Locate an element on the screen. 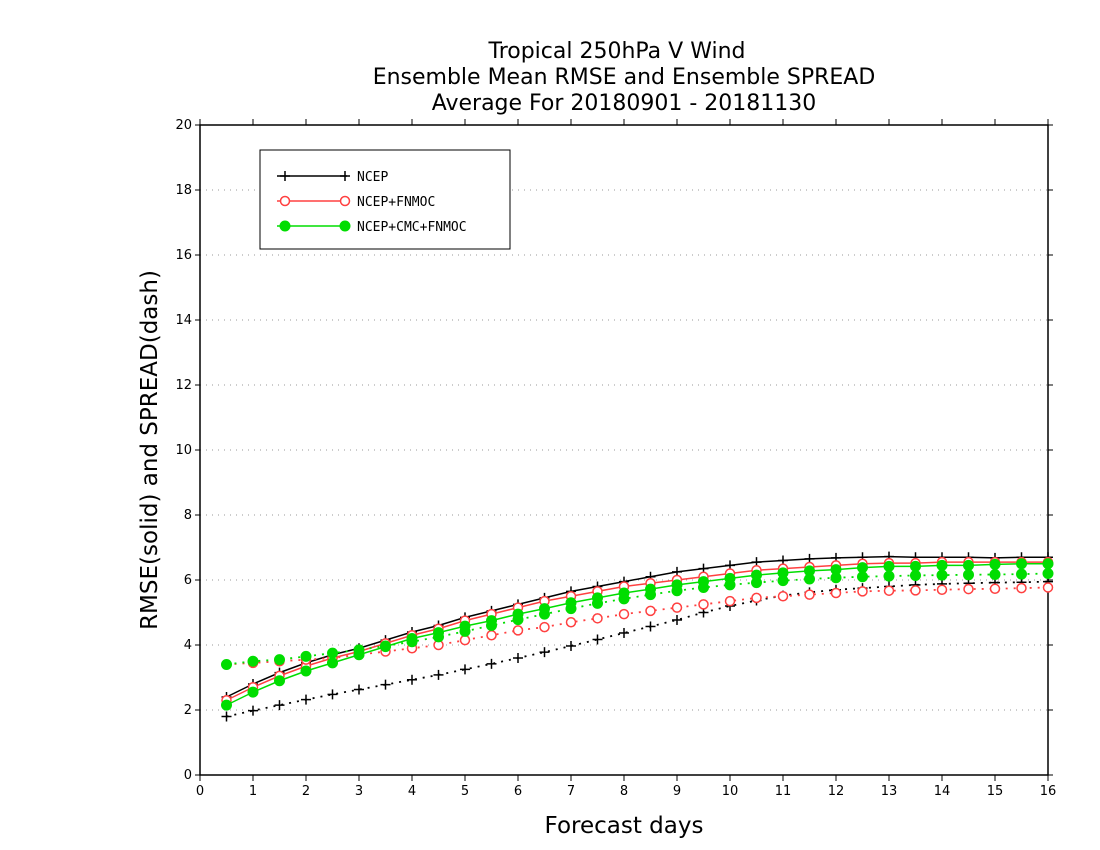 The image size is (1100, 850). legend-box is located at coordinates (385, 199).